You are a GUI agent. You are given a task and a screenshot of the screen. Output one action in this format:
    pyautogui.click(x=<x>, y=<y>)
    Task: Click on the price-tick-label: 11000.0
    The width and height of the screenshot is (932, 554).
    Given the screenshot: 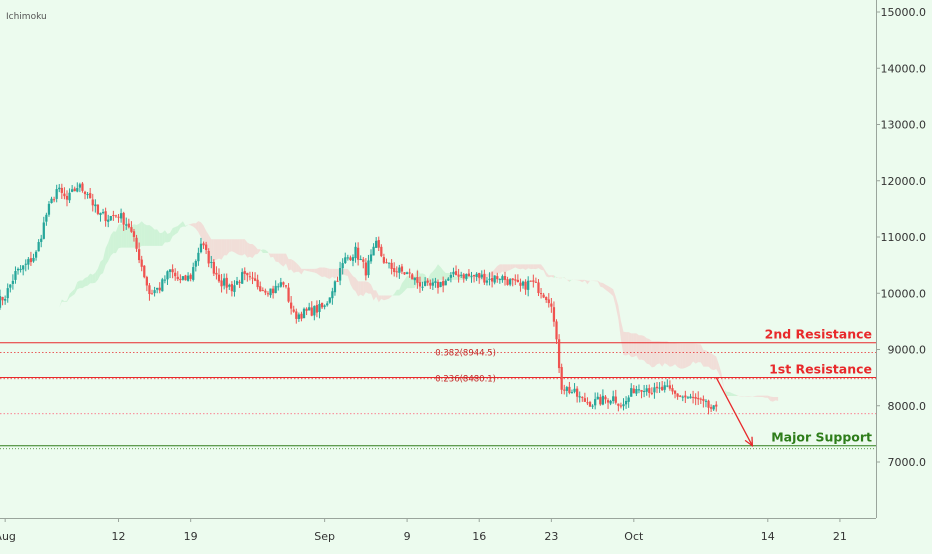 What is the action you would take?
    pyautogui.click(x=904, y=237)
    